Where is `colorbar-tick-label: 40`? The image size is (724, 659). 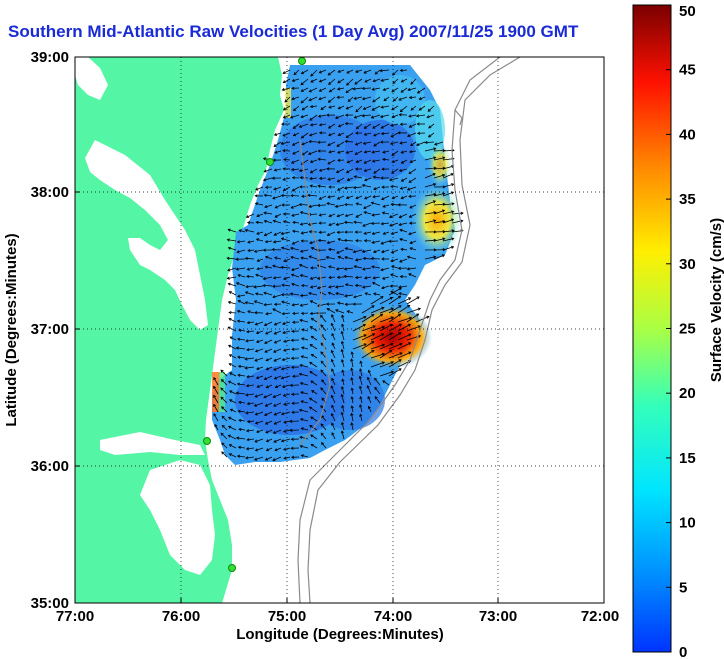 colorbar-tick-label: 40 is located at coordinates (687, 134).